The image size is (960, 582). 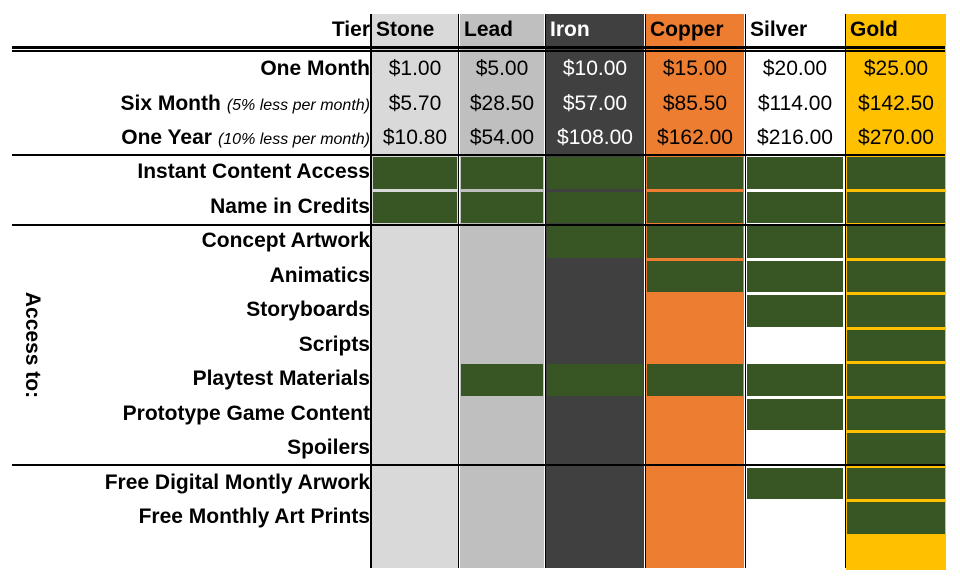 I want to click on price-cell-lead: $54.00, so click(x=502, y=137).